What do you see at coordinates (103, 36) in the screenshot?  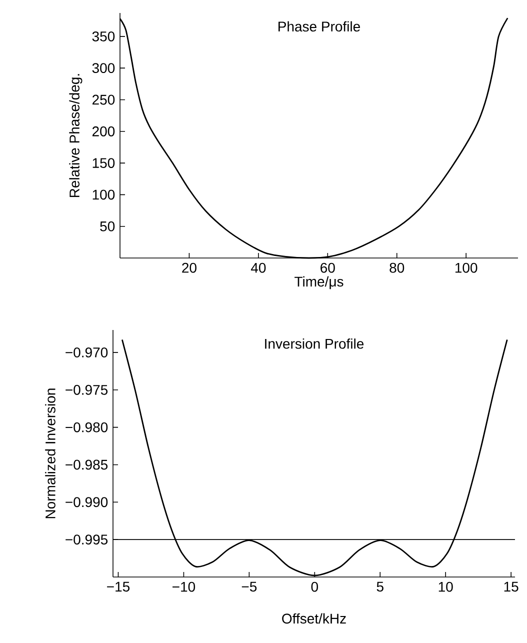 I see `y-tick-label: 350` at bounding box center [103, 36].